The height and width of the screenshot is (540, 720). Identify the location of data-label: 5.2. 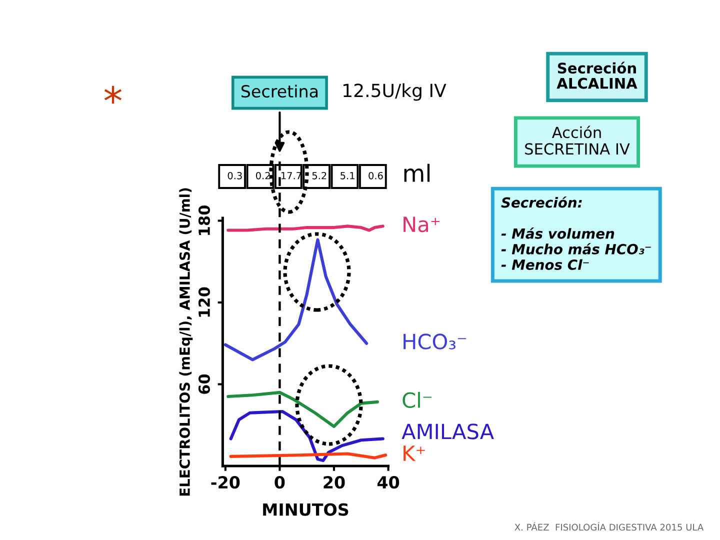
(319, 176).